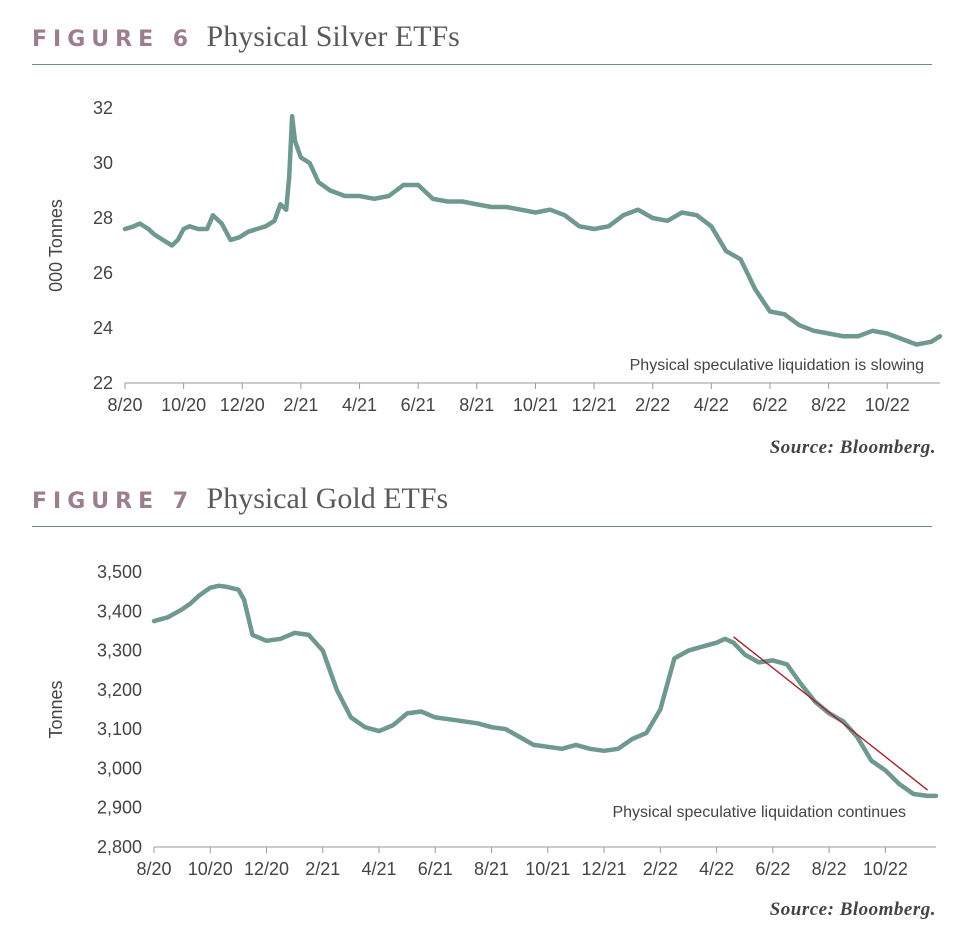  I want to click on y-tick-label: 28, so click(103, 218).